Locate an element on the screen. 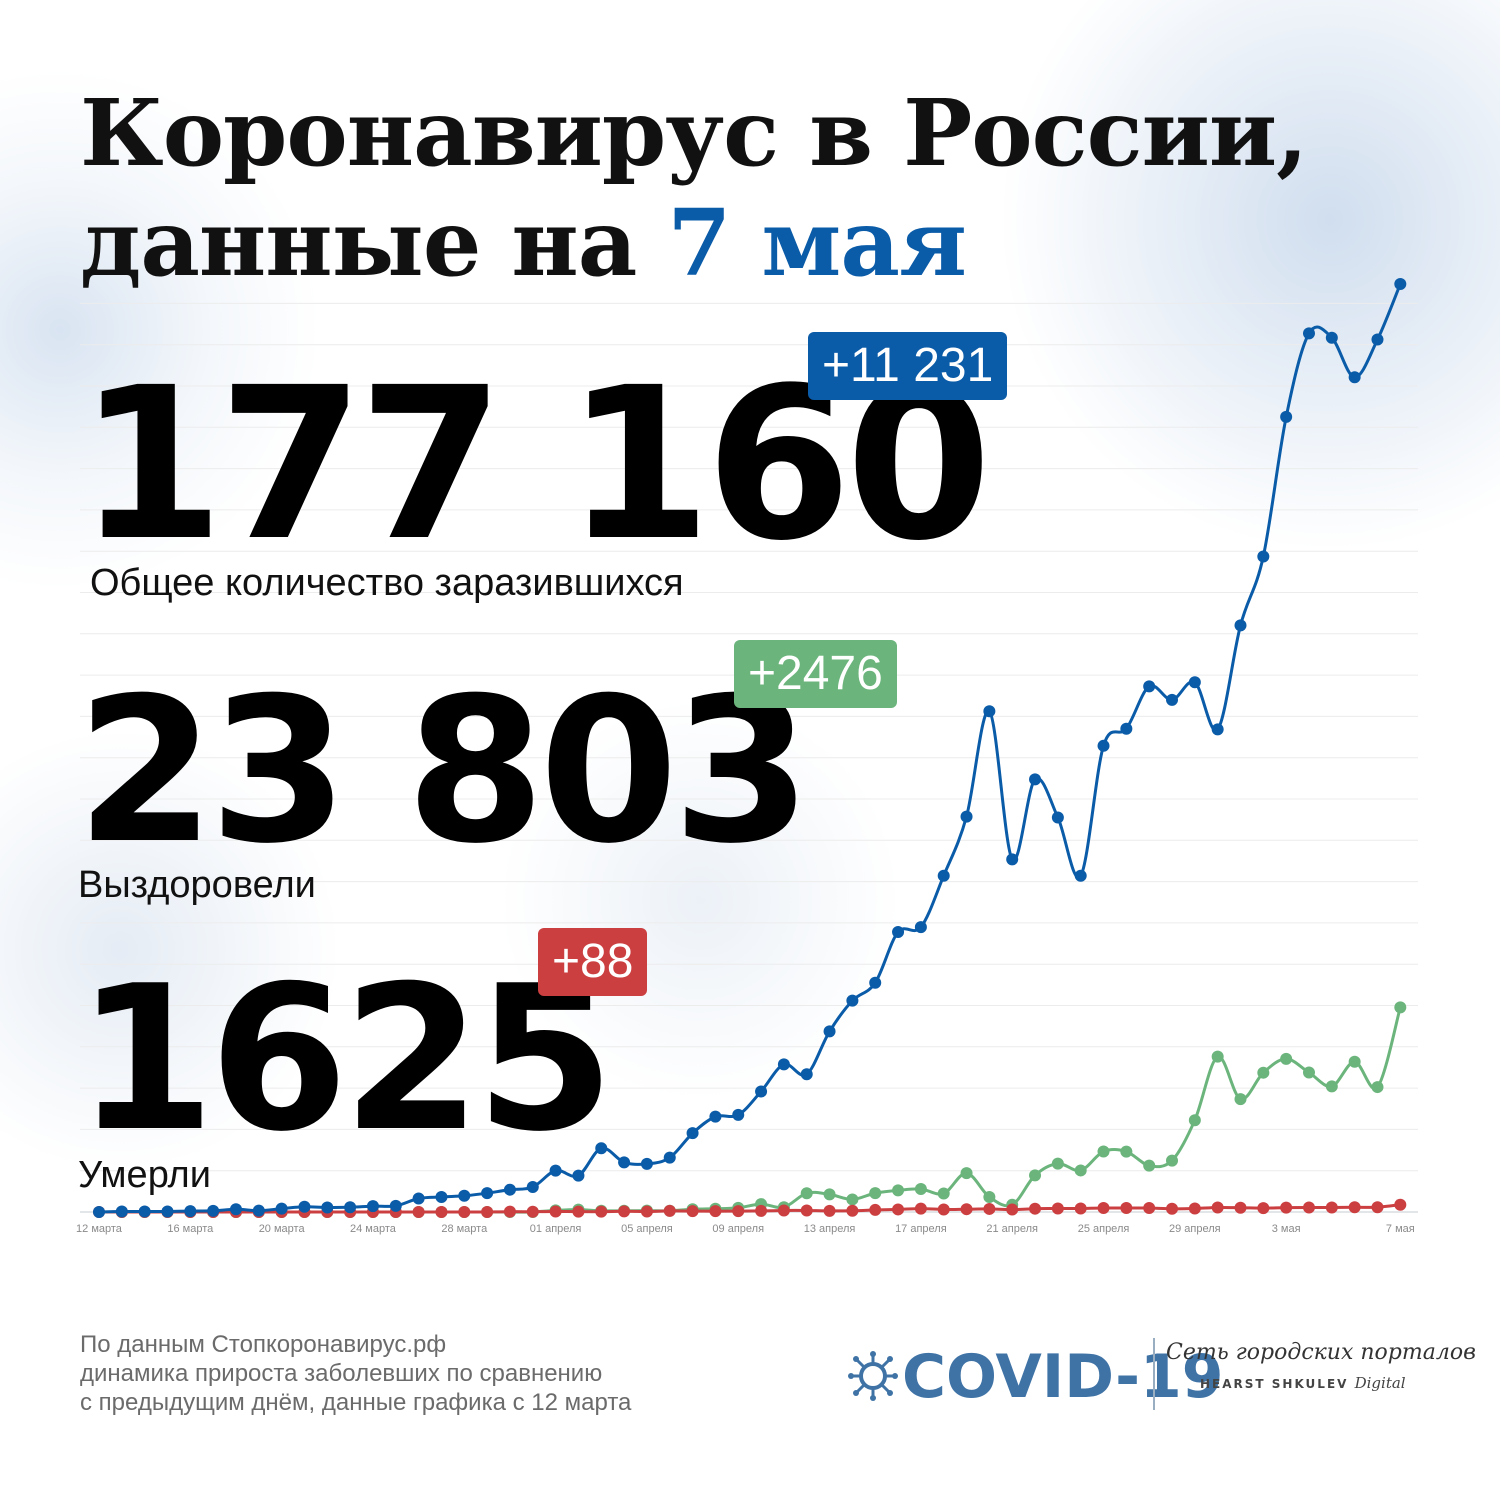 The height and width of the screenshot is (1500, 1500). x-tick-label: 05 апреля is located at coordinates (647, 1229).